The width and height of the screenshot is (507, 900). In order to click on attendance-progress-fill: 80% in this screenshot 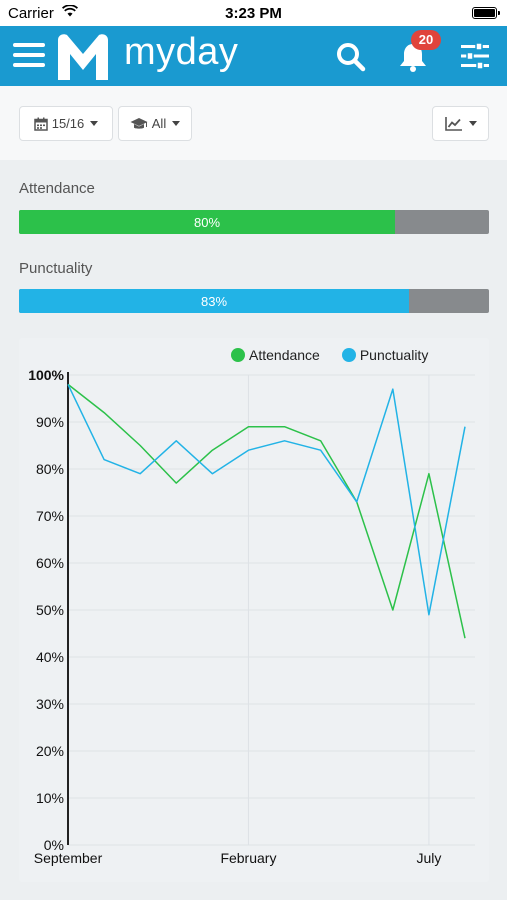, I will do `click(207, 222)`.